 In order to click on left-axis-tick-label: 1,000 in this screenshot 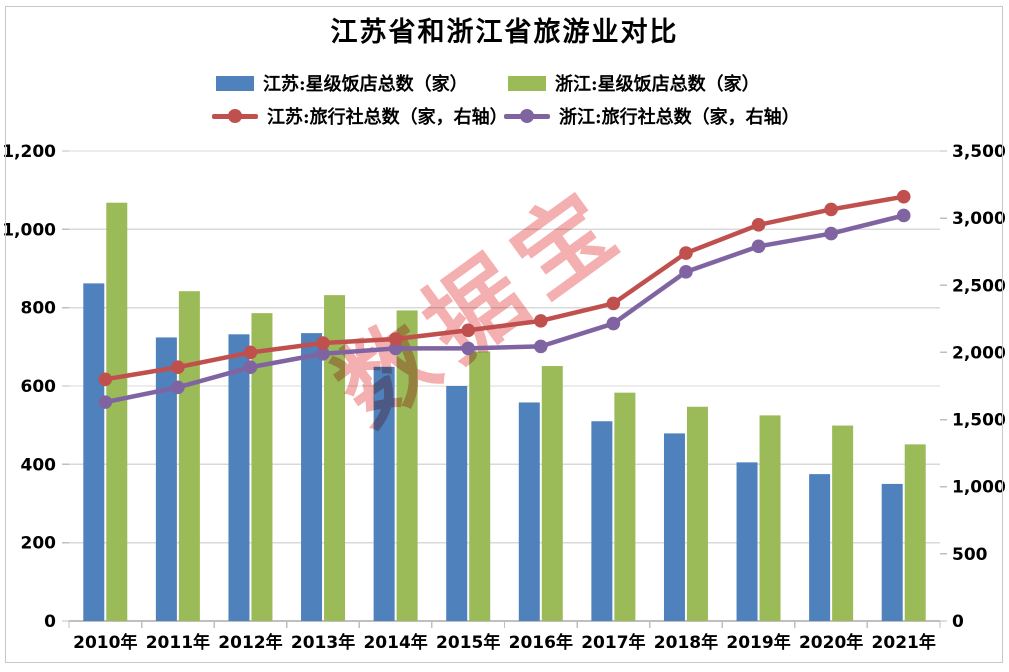, I will do `click(29, 230)`.